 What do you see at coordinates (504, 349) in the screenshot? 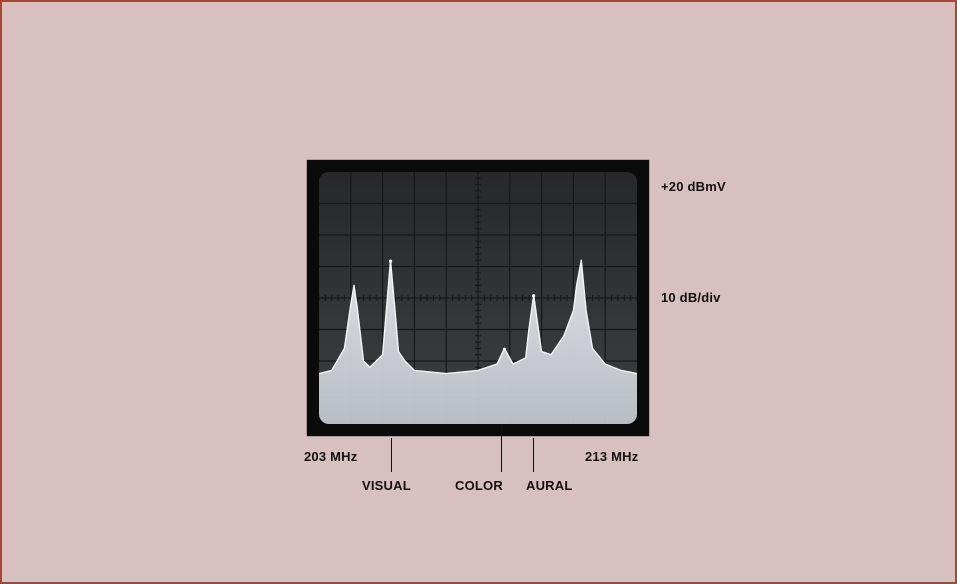
I see `carrier-peak-color` at bounding box center [504, 349].